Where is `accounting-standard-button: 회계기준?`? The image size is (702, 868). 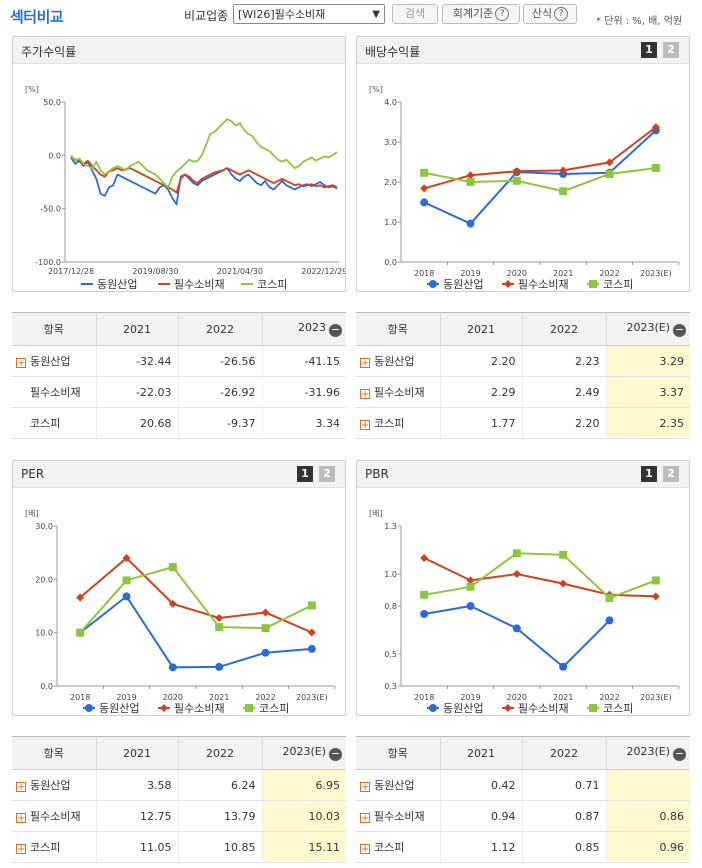
accounting-standard-button: 회계기준? is located at coordinates (481, 14).